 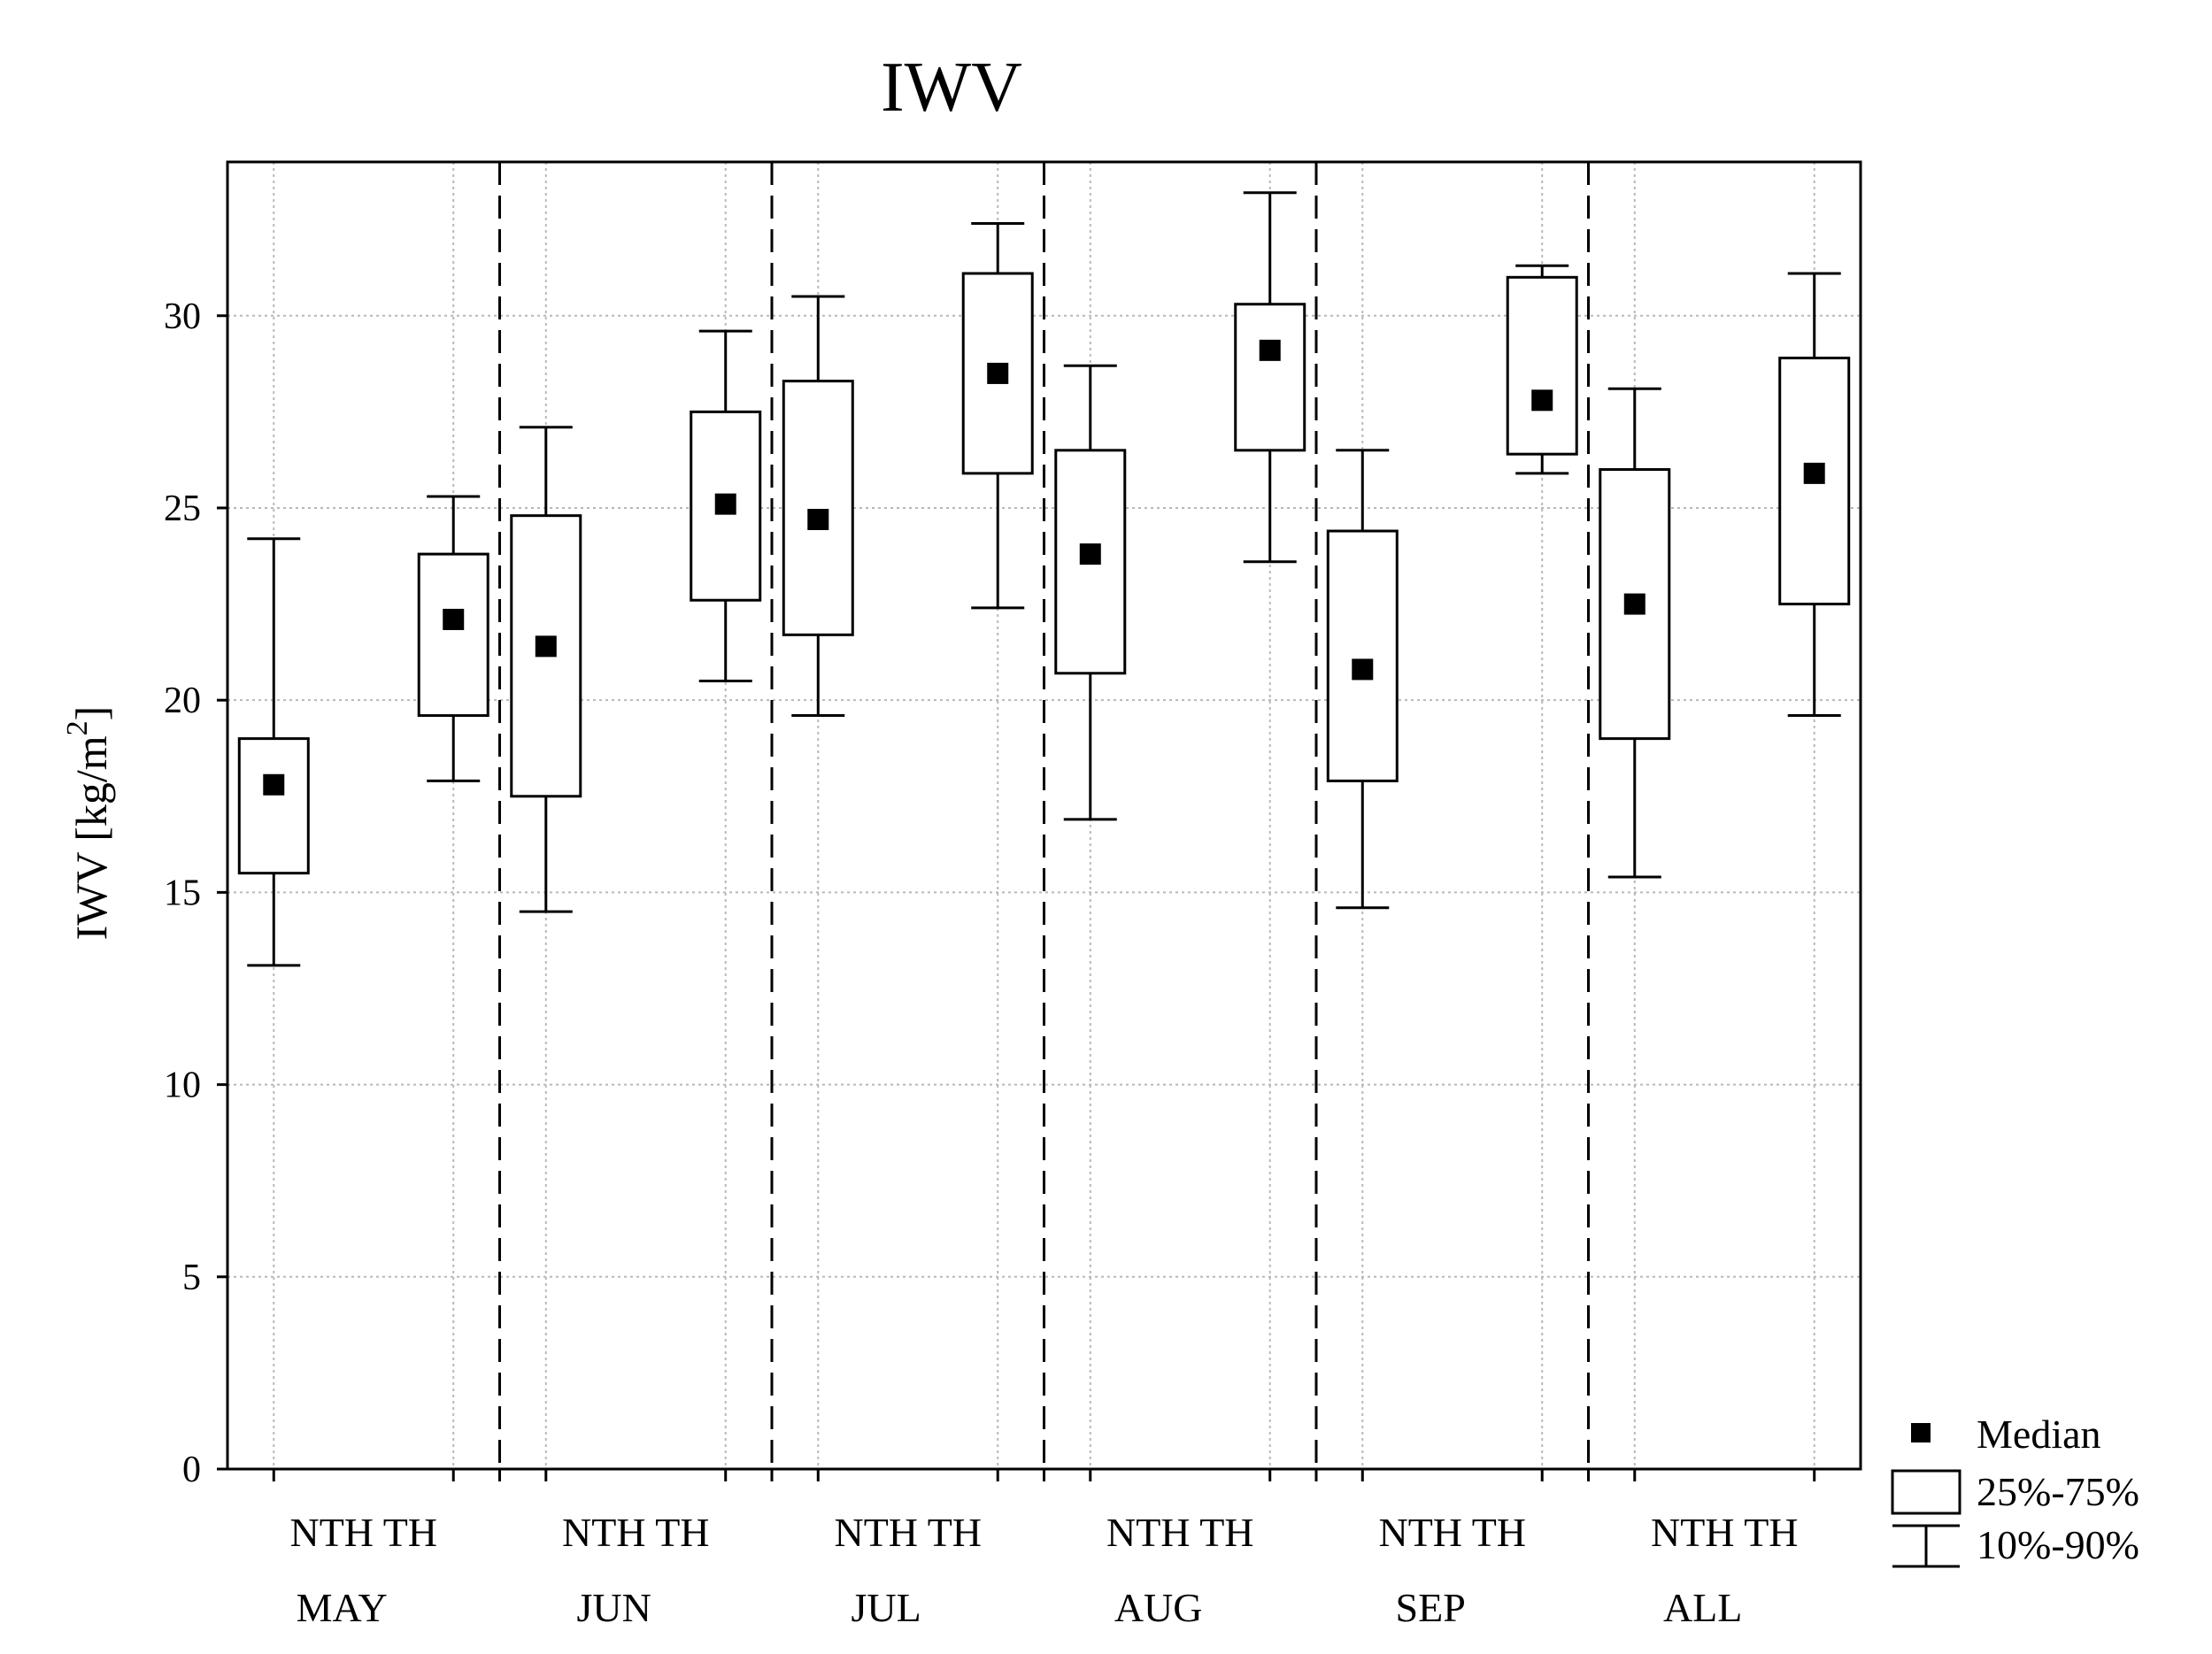 I want to click on box-jul-nth, so click(x=818, y=507).